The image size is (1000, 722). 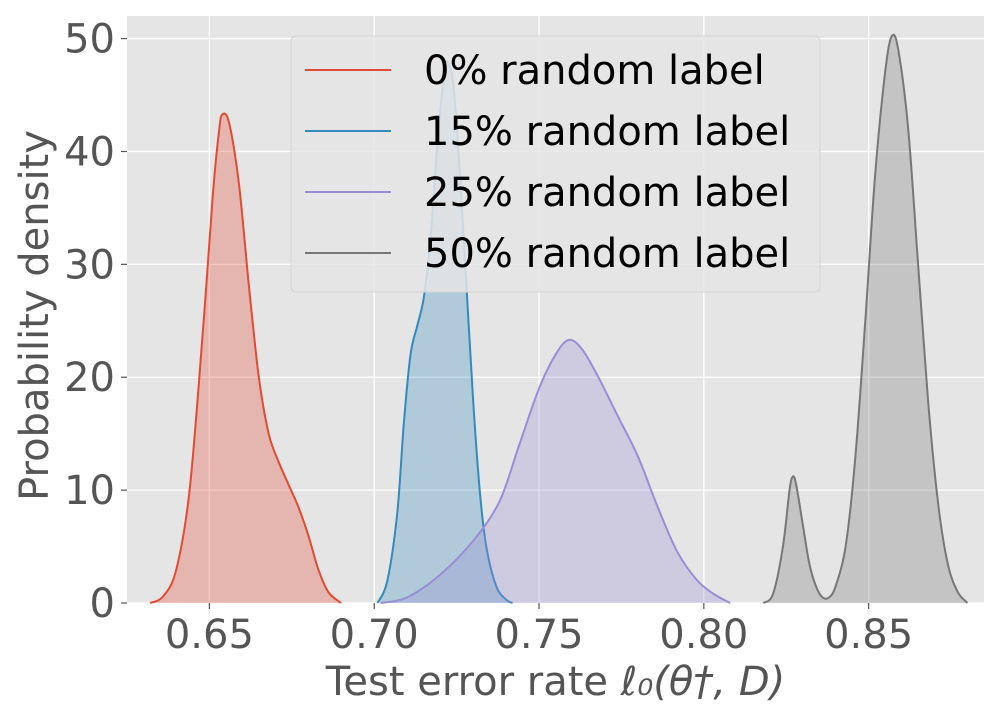 What do you see at coordinates (374, 635) in the screenshot?
I see `x-tick-label: 0.70` at bounding box center [374, 635].